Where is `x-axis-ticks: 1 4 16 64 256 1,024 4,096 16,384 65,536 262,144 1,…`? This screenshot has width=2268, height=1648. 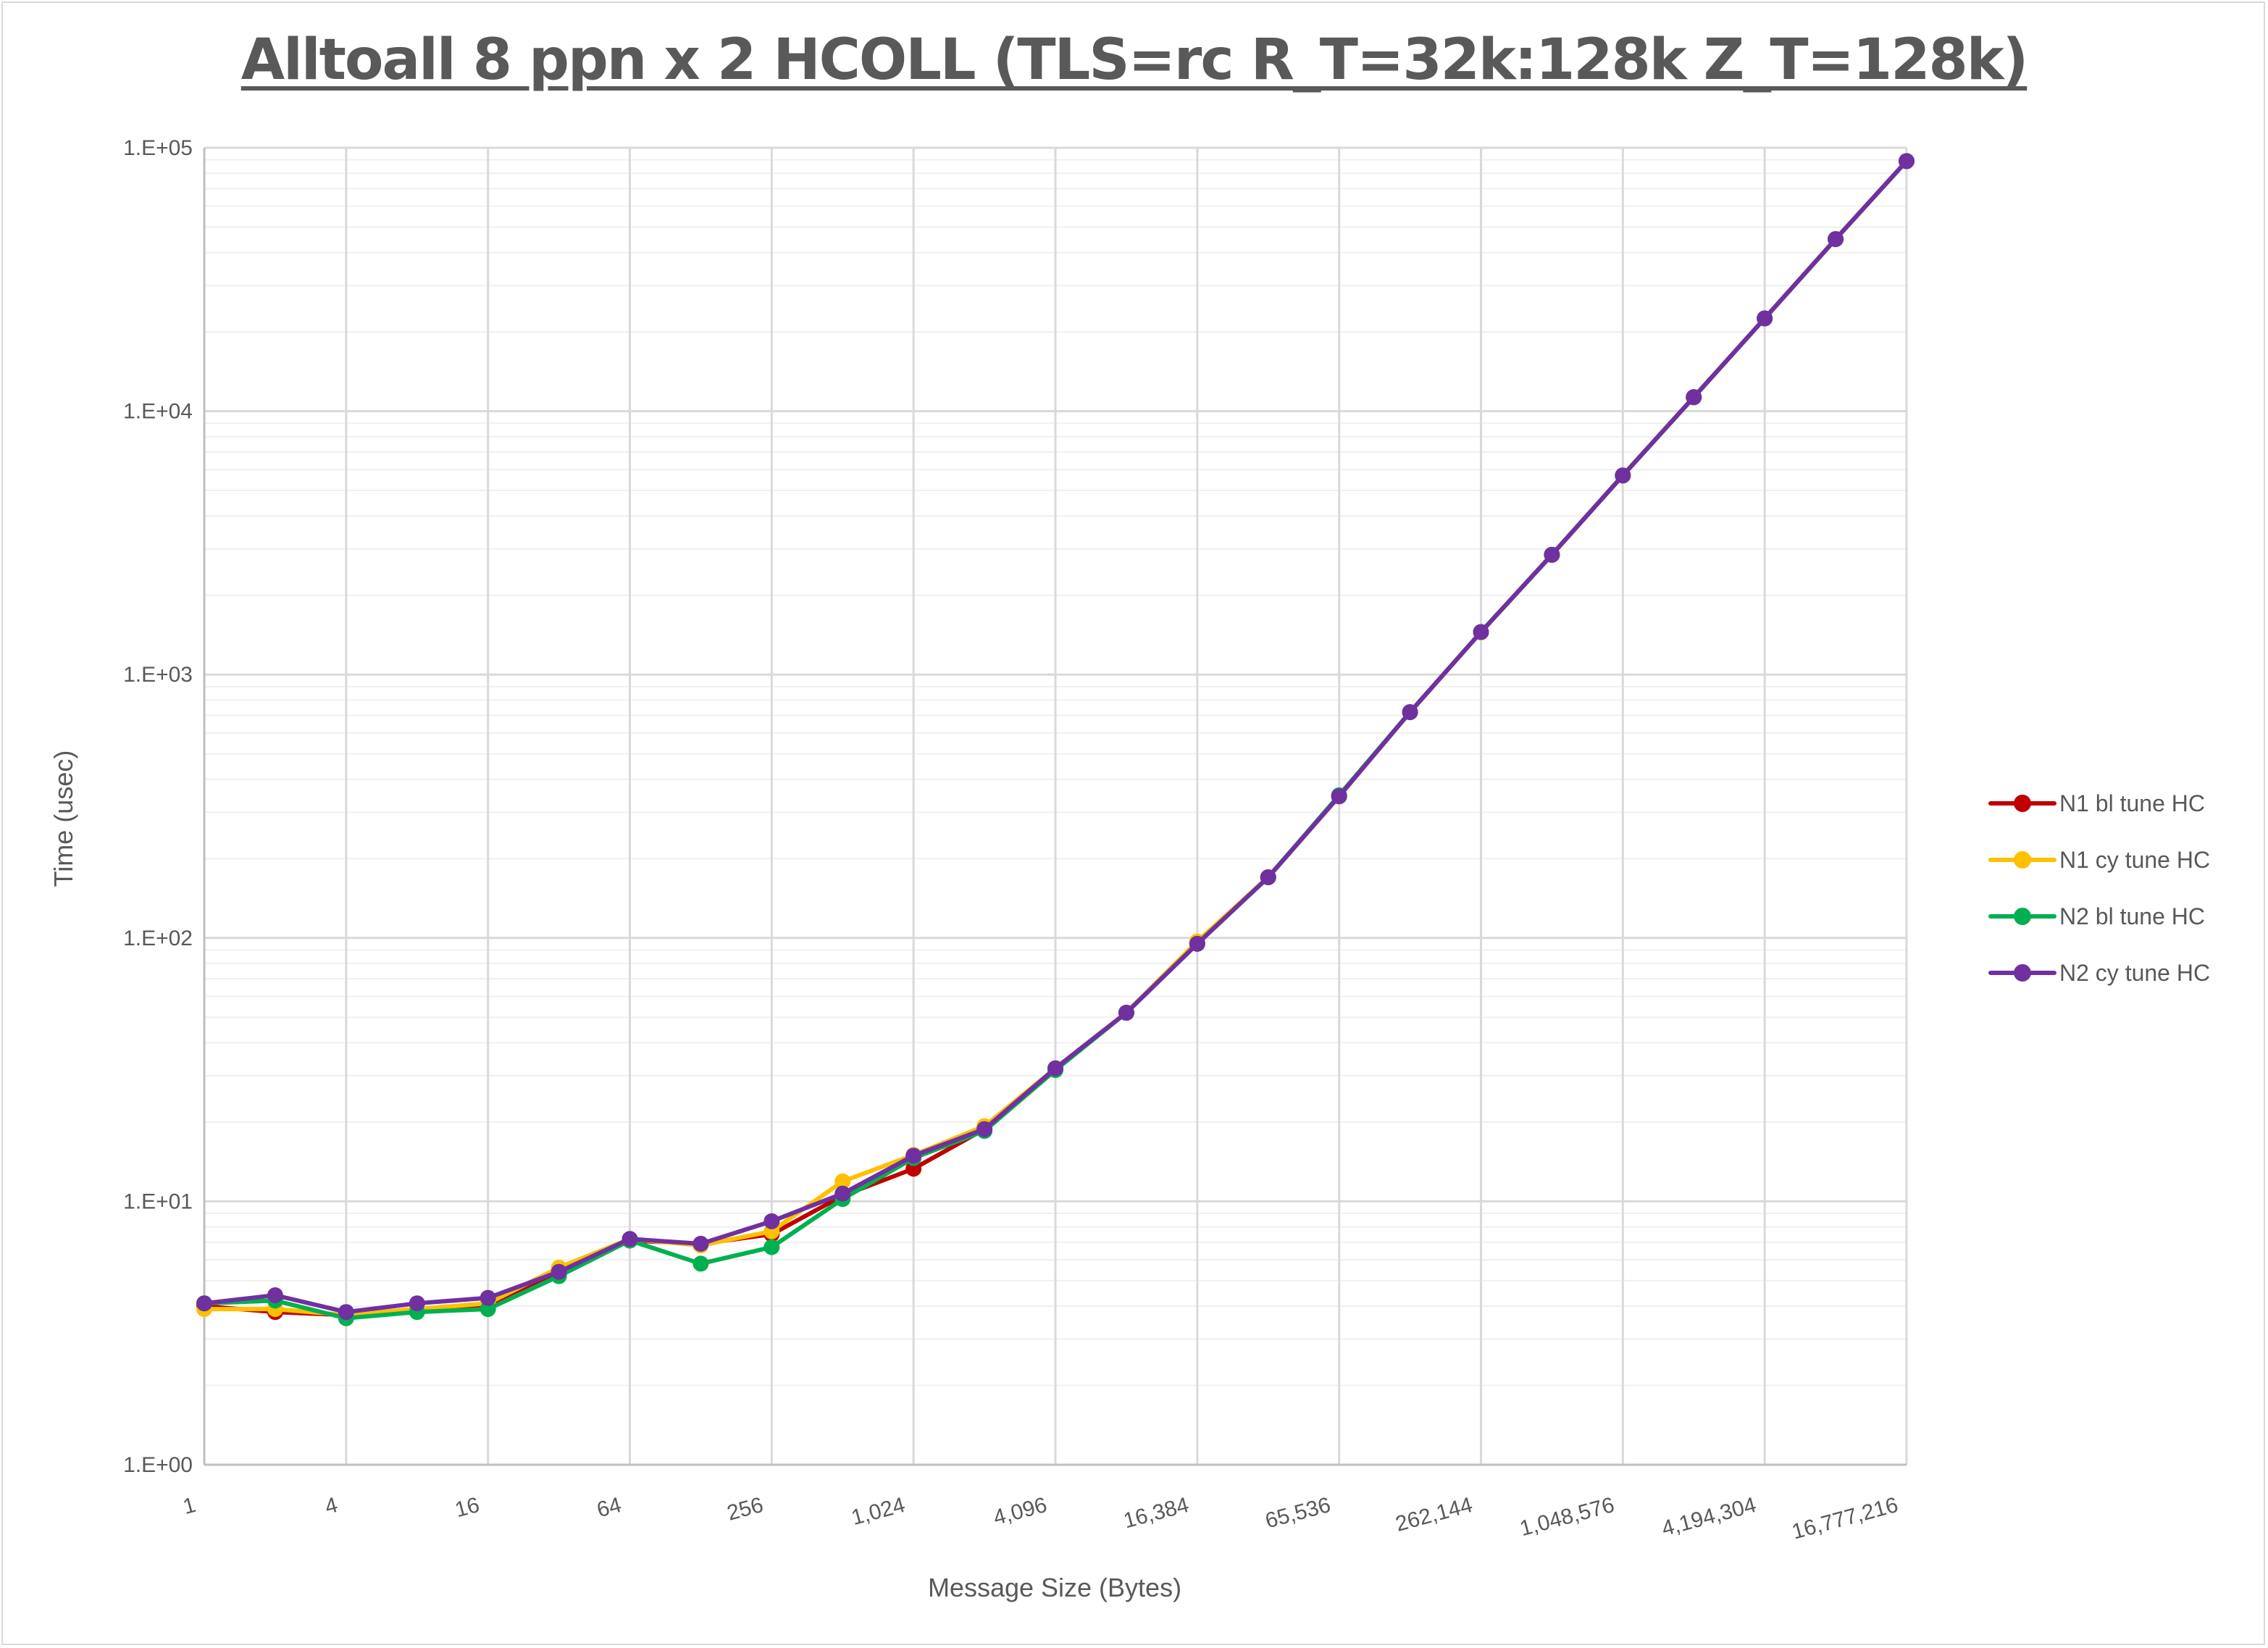 x-axis-ticks: 1 4 16 64 256 1,024 4,096 16,384 65,536 262,144 1,… is located at coordinates (1041, 1518).